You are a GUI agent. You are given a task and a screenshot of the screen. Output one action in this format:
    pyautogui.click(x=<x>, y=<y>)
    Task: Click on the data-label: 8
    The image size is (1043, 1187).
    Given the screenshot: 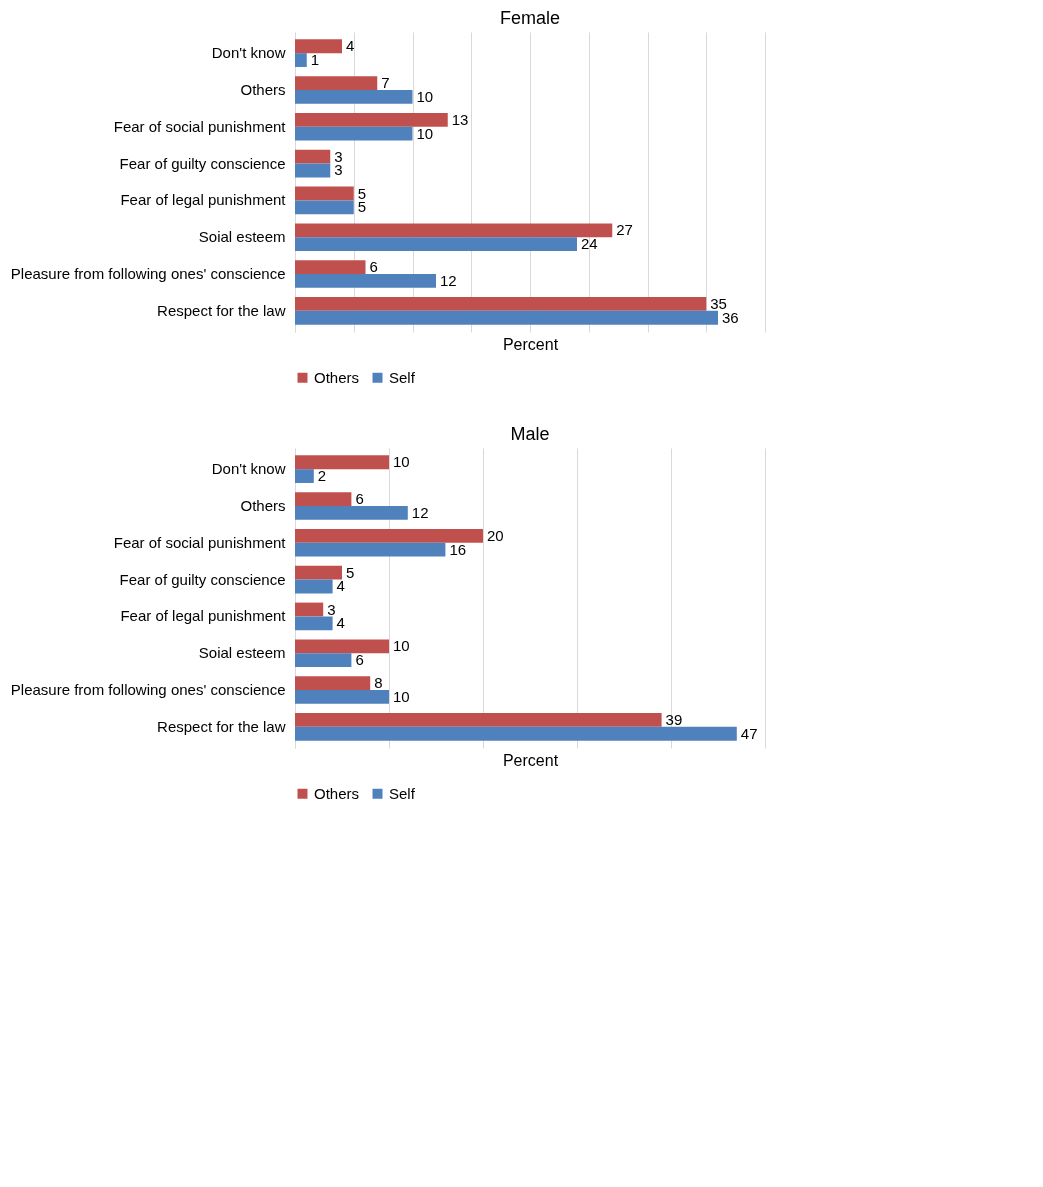 What is the action you would take?
    pyautogui.click(x=378, y=683)
    